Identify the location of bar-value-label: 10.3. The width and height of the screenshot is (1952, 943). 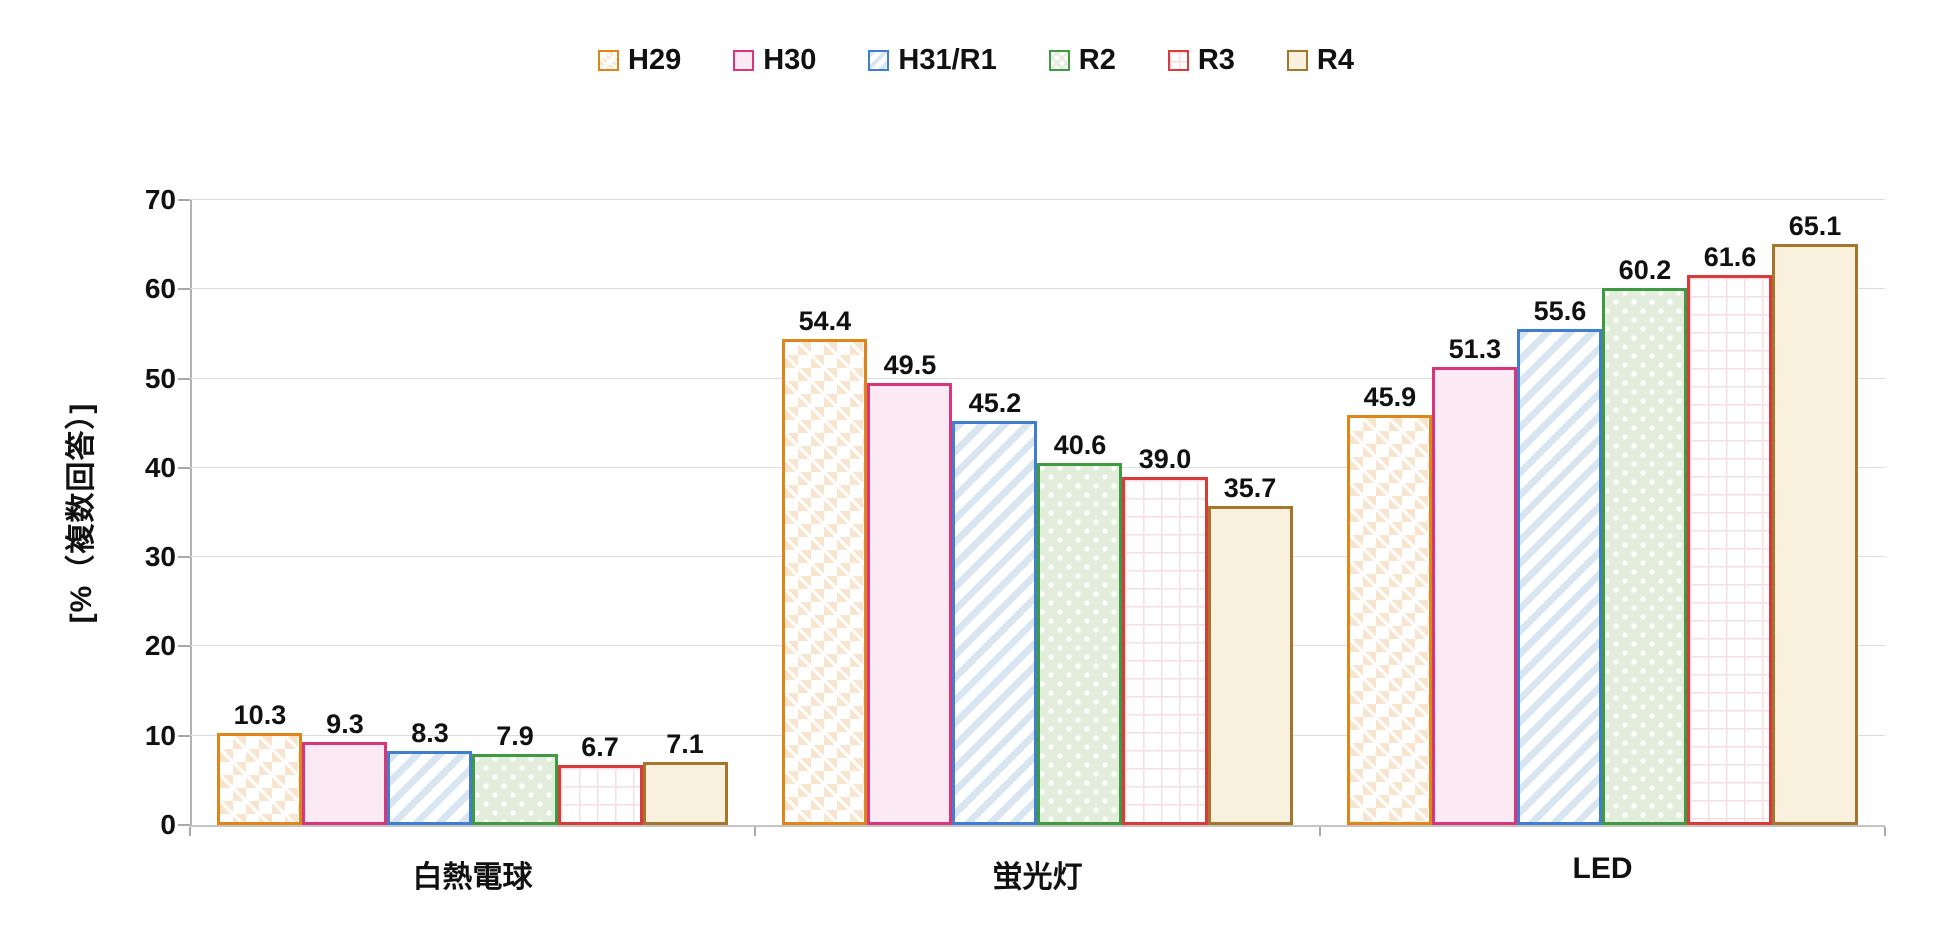
(260, 715).